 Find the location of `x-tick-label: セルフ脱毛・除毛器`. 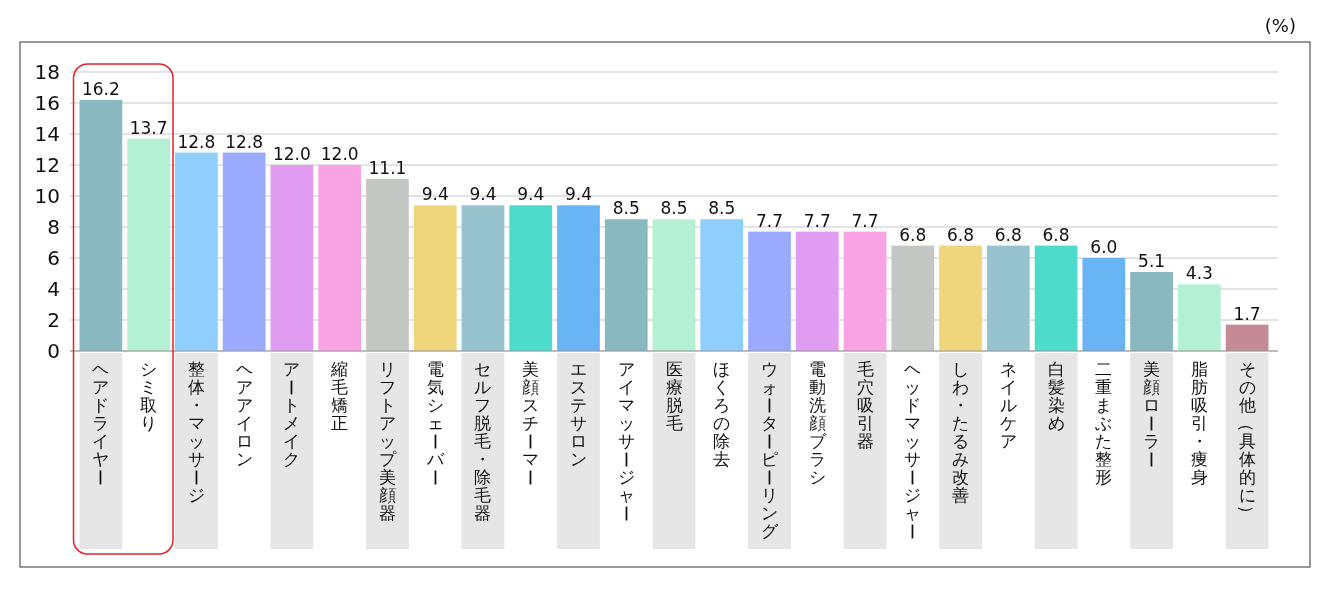

x-tick-label: セルフ脱毛・除毛器 is located at coordinates (483, 441).